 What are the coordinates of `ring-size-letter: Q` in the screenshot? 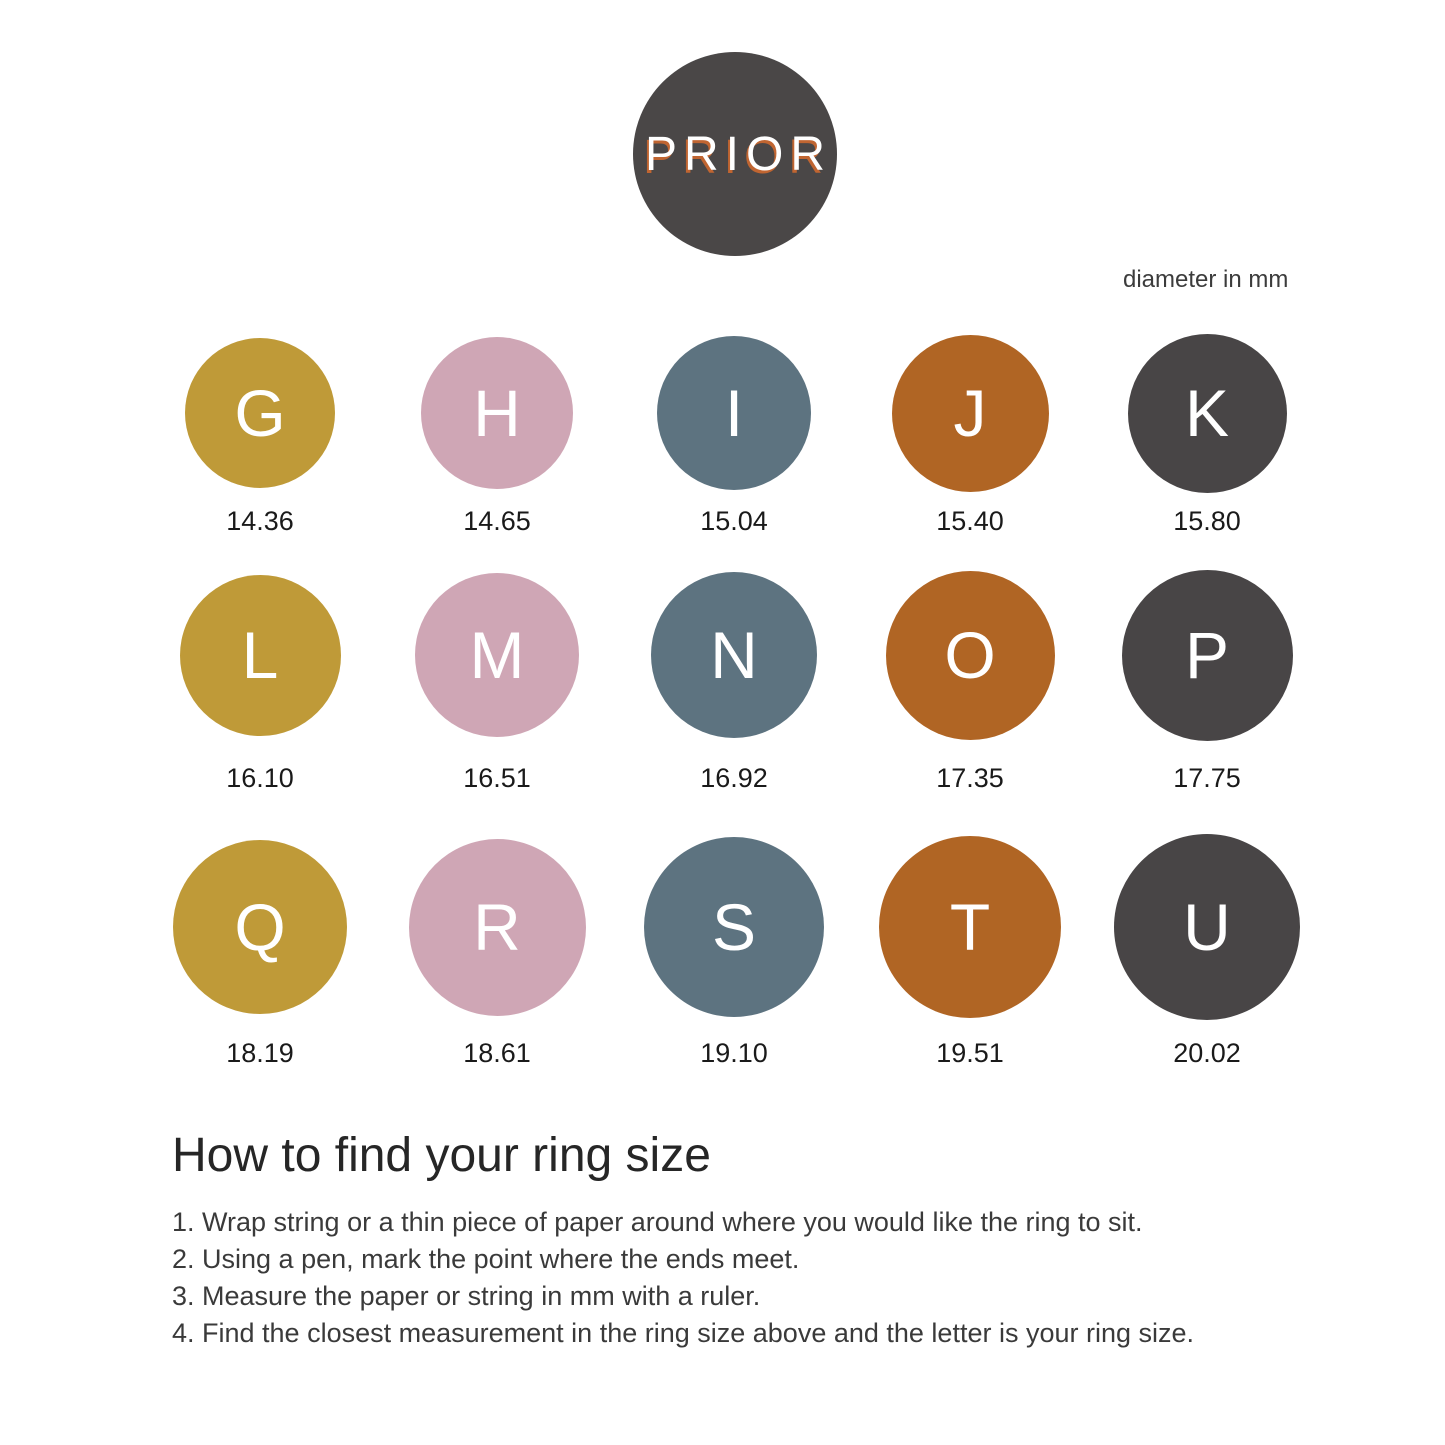 It's located at (260, 927).